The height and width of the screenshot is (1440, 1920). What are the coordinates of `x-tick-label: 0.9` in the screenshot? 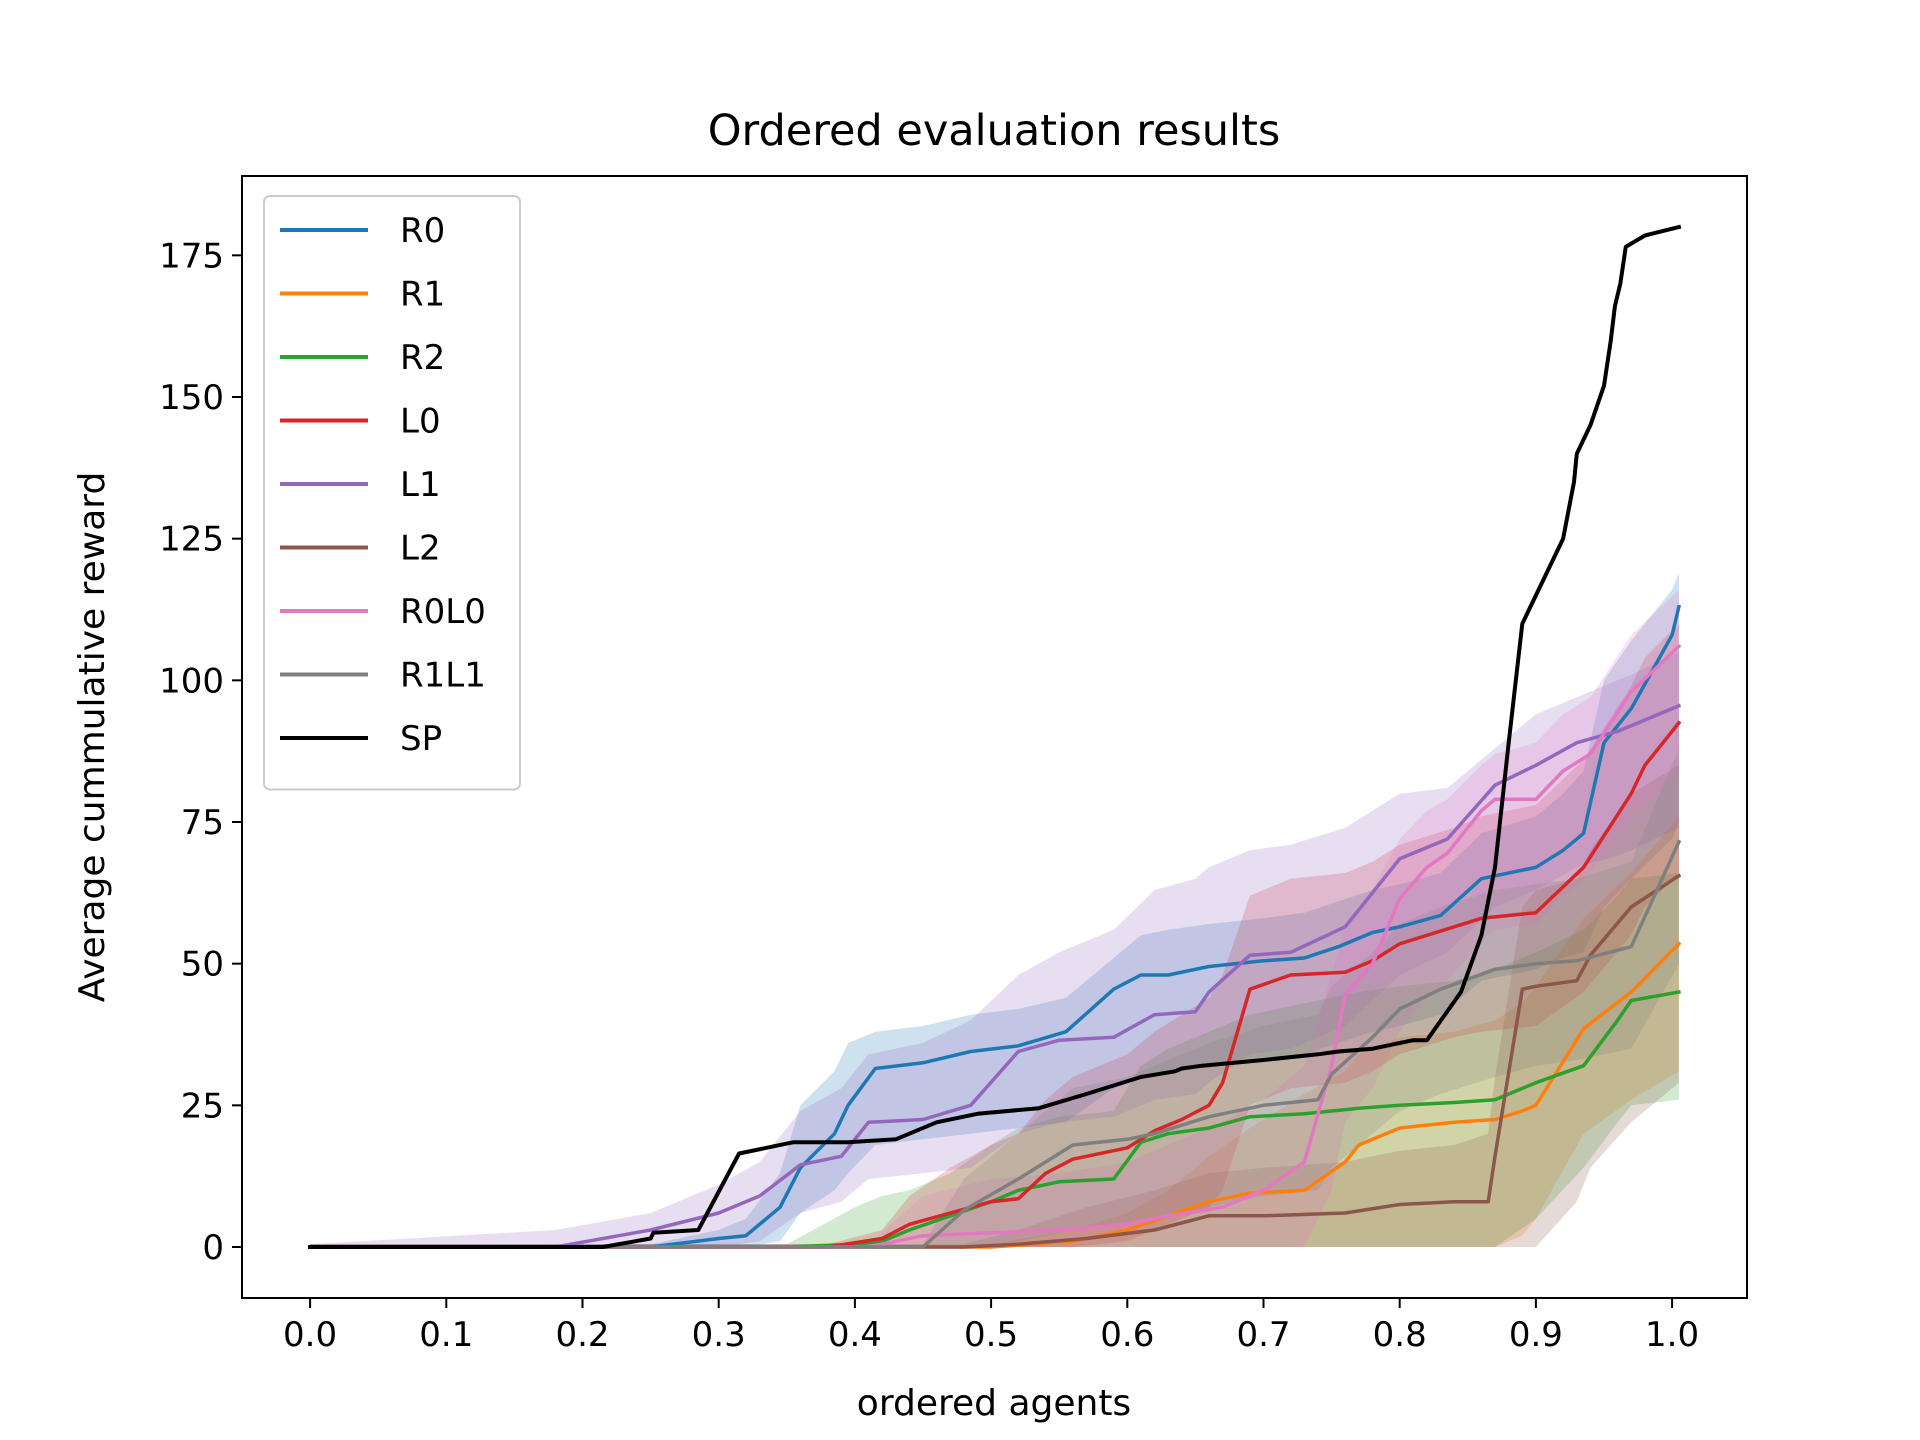 It's located at (1536, 1335).